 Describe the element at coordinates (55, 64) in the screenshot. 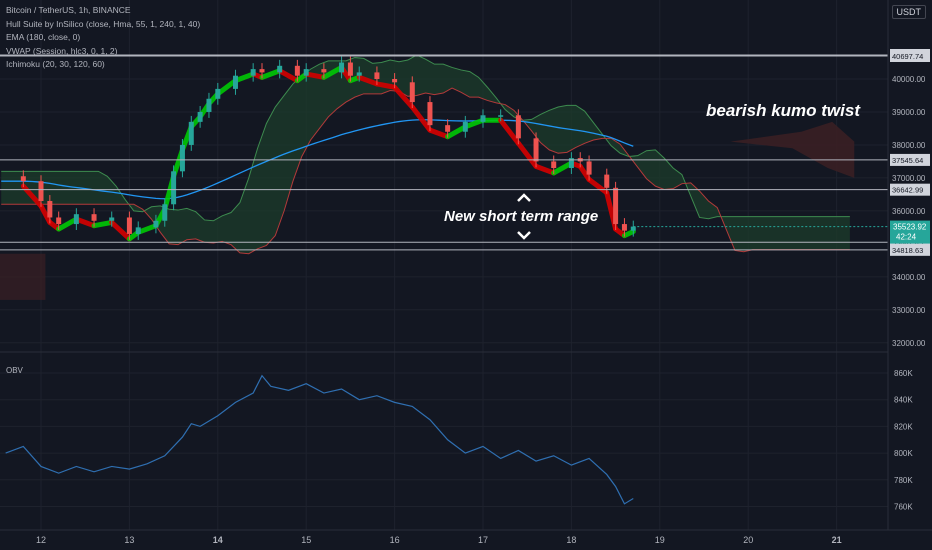

I see `legend-ichimoku: Ichimoku (20, 30, 120, 60)` at that location.